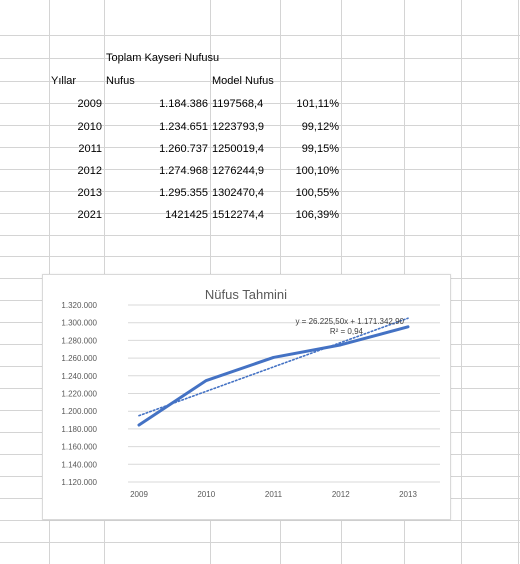 Image resolution: width=520 pixels, height=564 pixels. What do you see at coordinates (89, 104) in the screenshot?
I see `year-cell: 2009` at bounding box center [89, 104].